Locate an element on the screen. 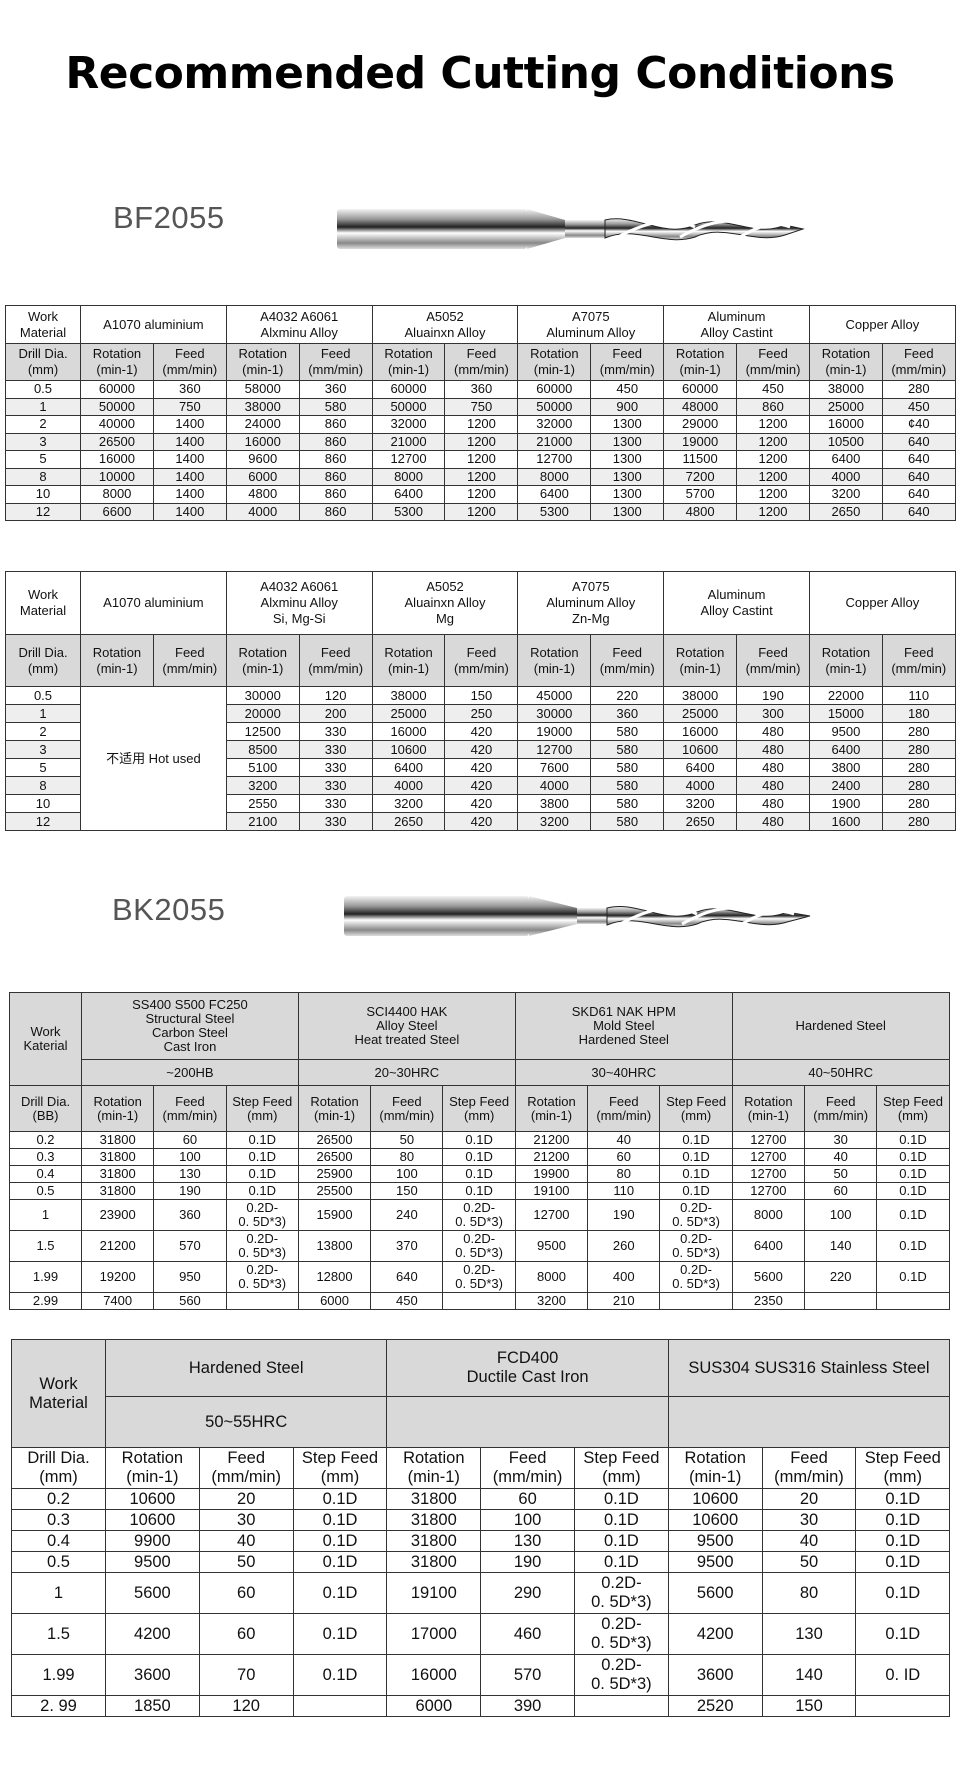  value-cell: 580 is located at coordinates (627, 731).